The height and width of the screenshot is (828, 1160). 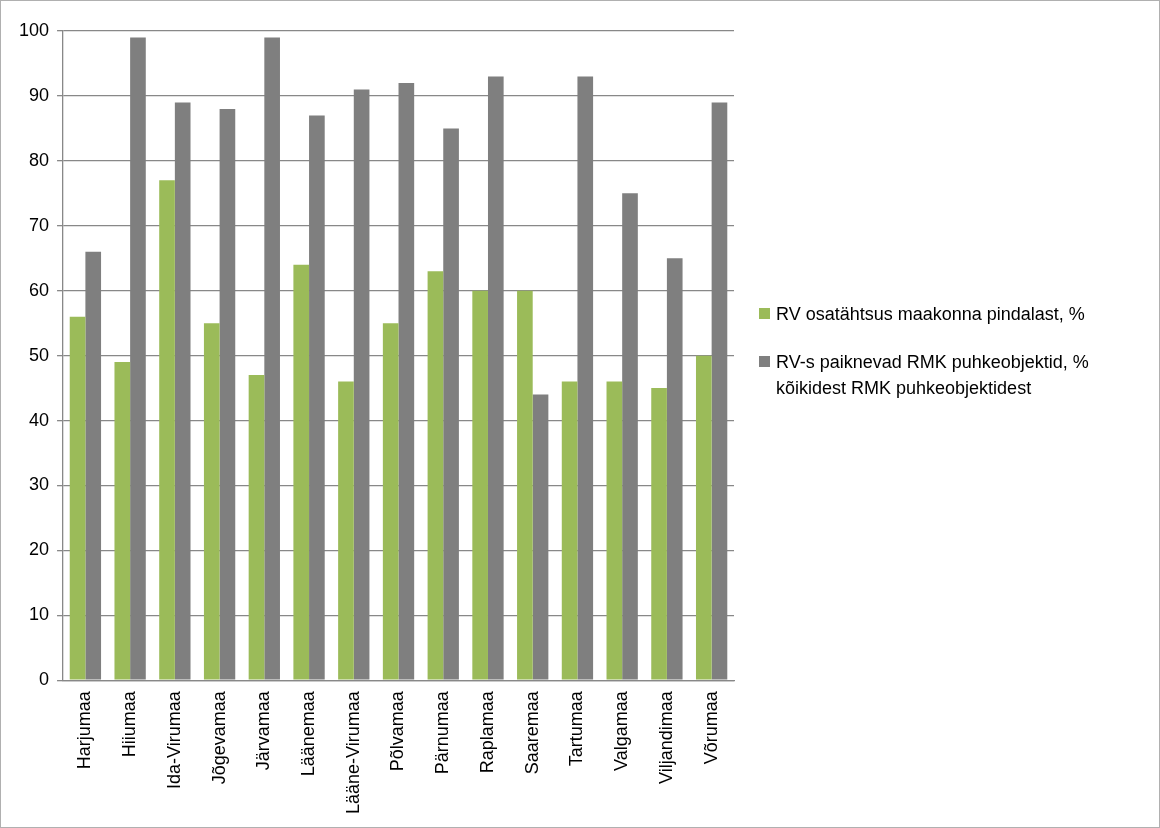 I want to click on x-tick-label: Viljandimaa, so click(x=665, y=737).